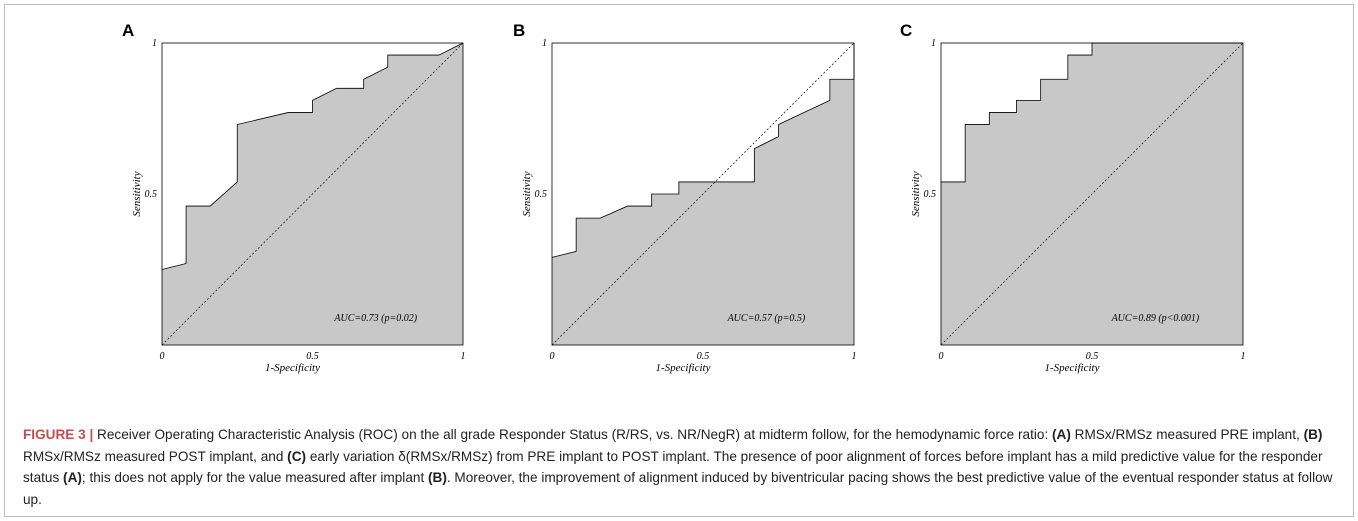 The height and width of the screenshot is (521, 1358). Describe the element at coordinates (58, 434) in the screenshot. I see `caption-lead: FIGURE 3 |` at that location.